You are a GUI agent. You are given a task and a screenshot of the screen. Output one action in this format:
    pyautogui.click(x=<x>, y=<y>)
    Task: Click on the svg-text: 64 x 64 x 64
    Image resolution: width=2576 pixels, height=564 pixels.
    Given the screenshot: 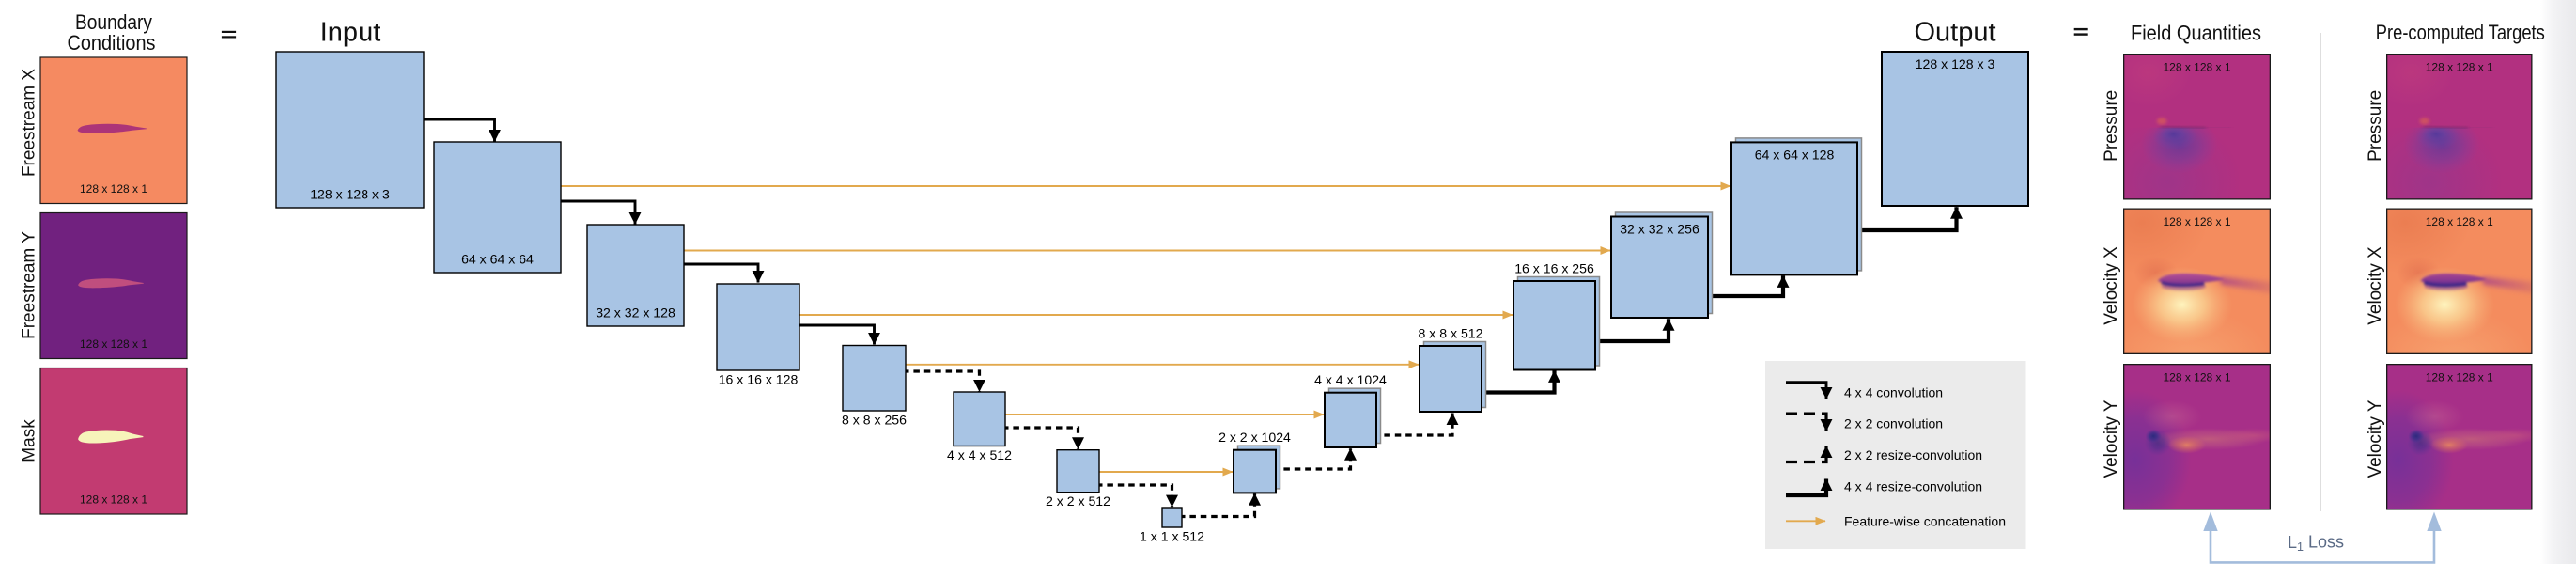 What is the action you would take?
    pyautogui.click(x=497, y=259)
    